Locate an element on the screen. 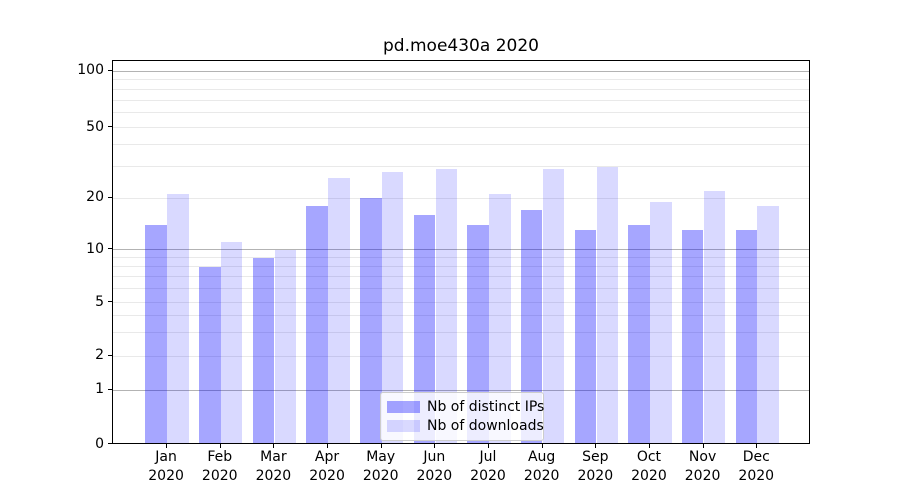 The image size is (900, 500). bar-downloads-jan is located at coordinates (178, 318).